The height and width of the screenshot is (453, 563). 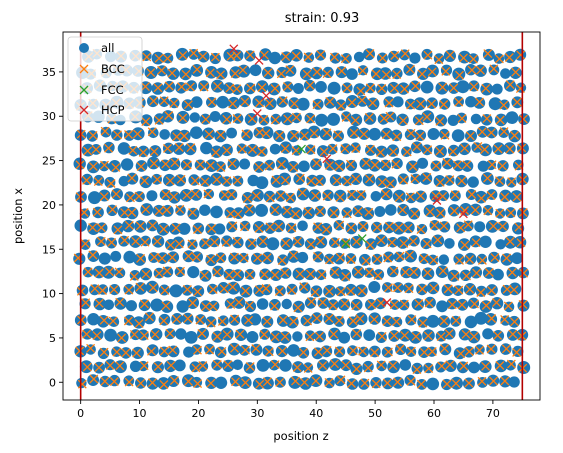 I want to click on y-tick-label: 5, so click(x=52, y=338).